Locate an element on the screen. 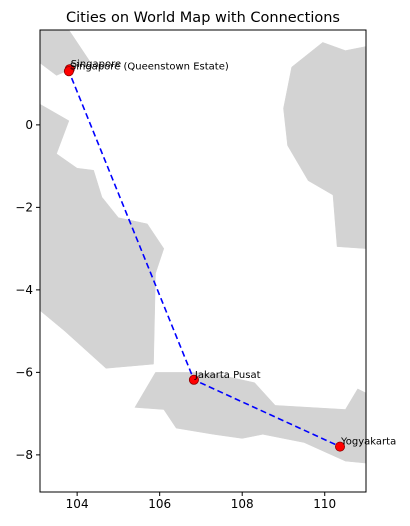 This screenshot has width=410, height=526. city-label-1: Singapore (Queenstown Estate) is located at coordinates (149, 66).